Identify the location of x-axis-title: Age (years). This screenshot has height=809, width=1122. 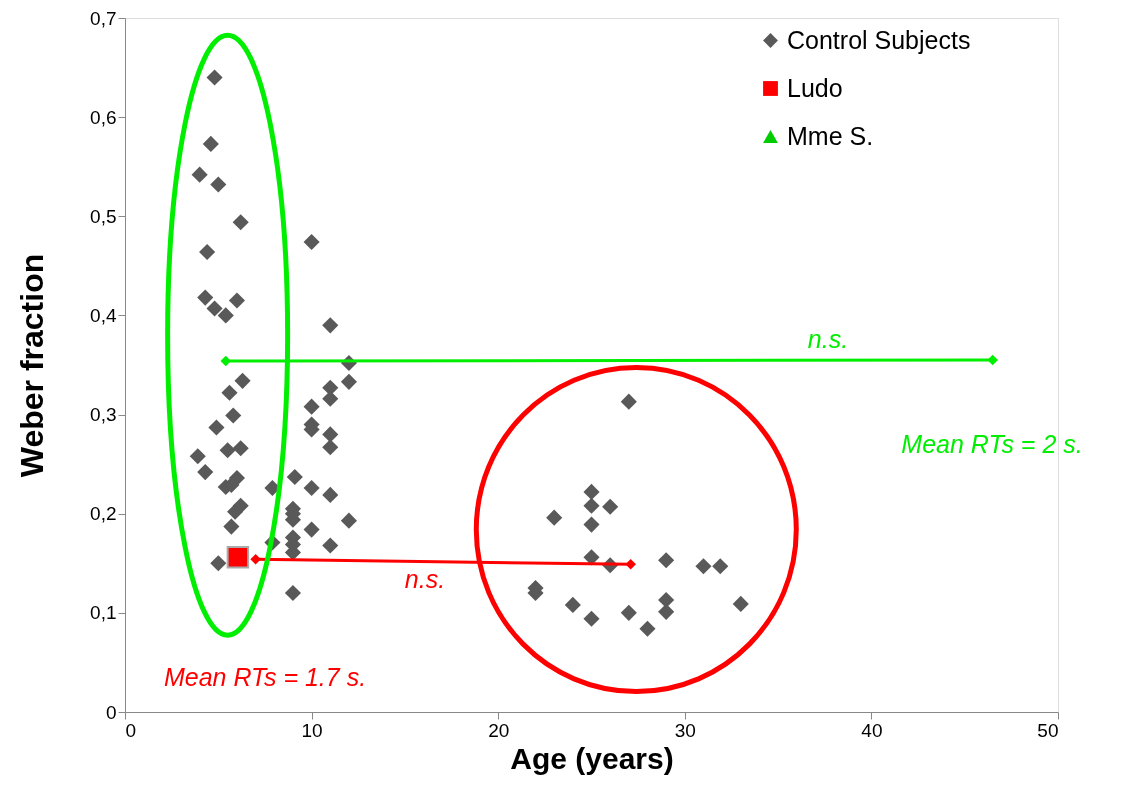
(592, 758).